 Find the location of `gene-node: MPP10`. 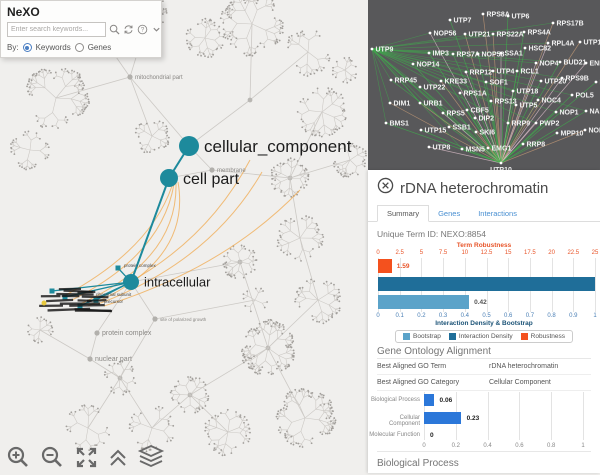

gene-node: MPP10 is located at coordinates (570, 134).